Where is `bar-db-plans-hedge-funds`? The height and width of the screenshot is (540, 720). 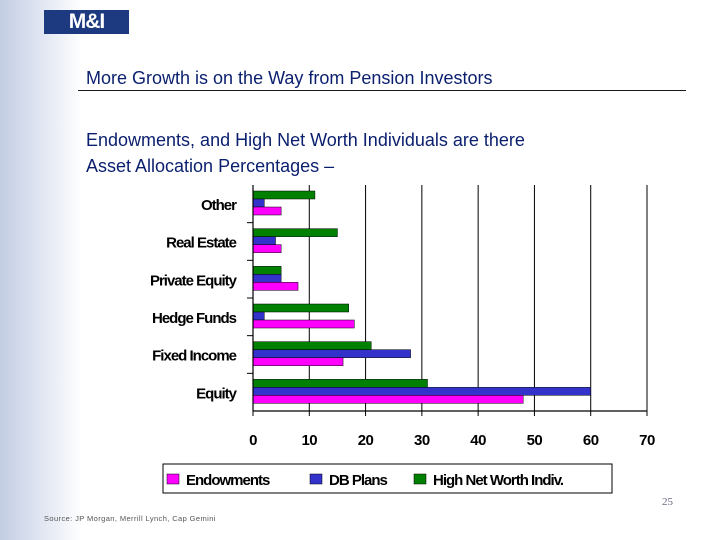 bar-db-plans-hedge-funds is located at coordinates (258, 316).